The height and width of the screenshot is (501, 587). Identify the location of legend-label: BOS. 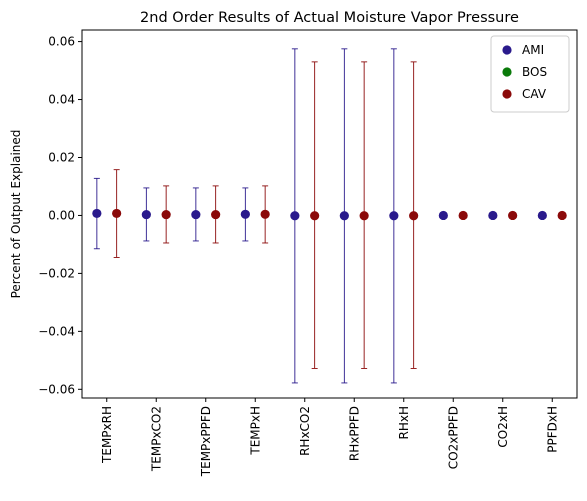
(534, 72).